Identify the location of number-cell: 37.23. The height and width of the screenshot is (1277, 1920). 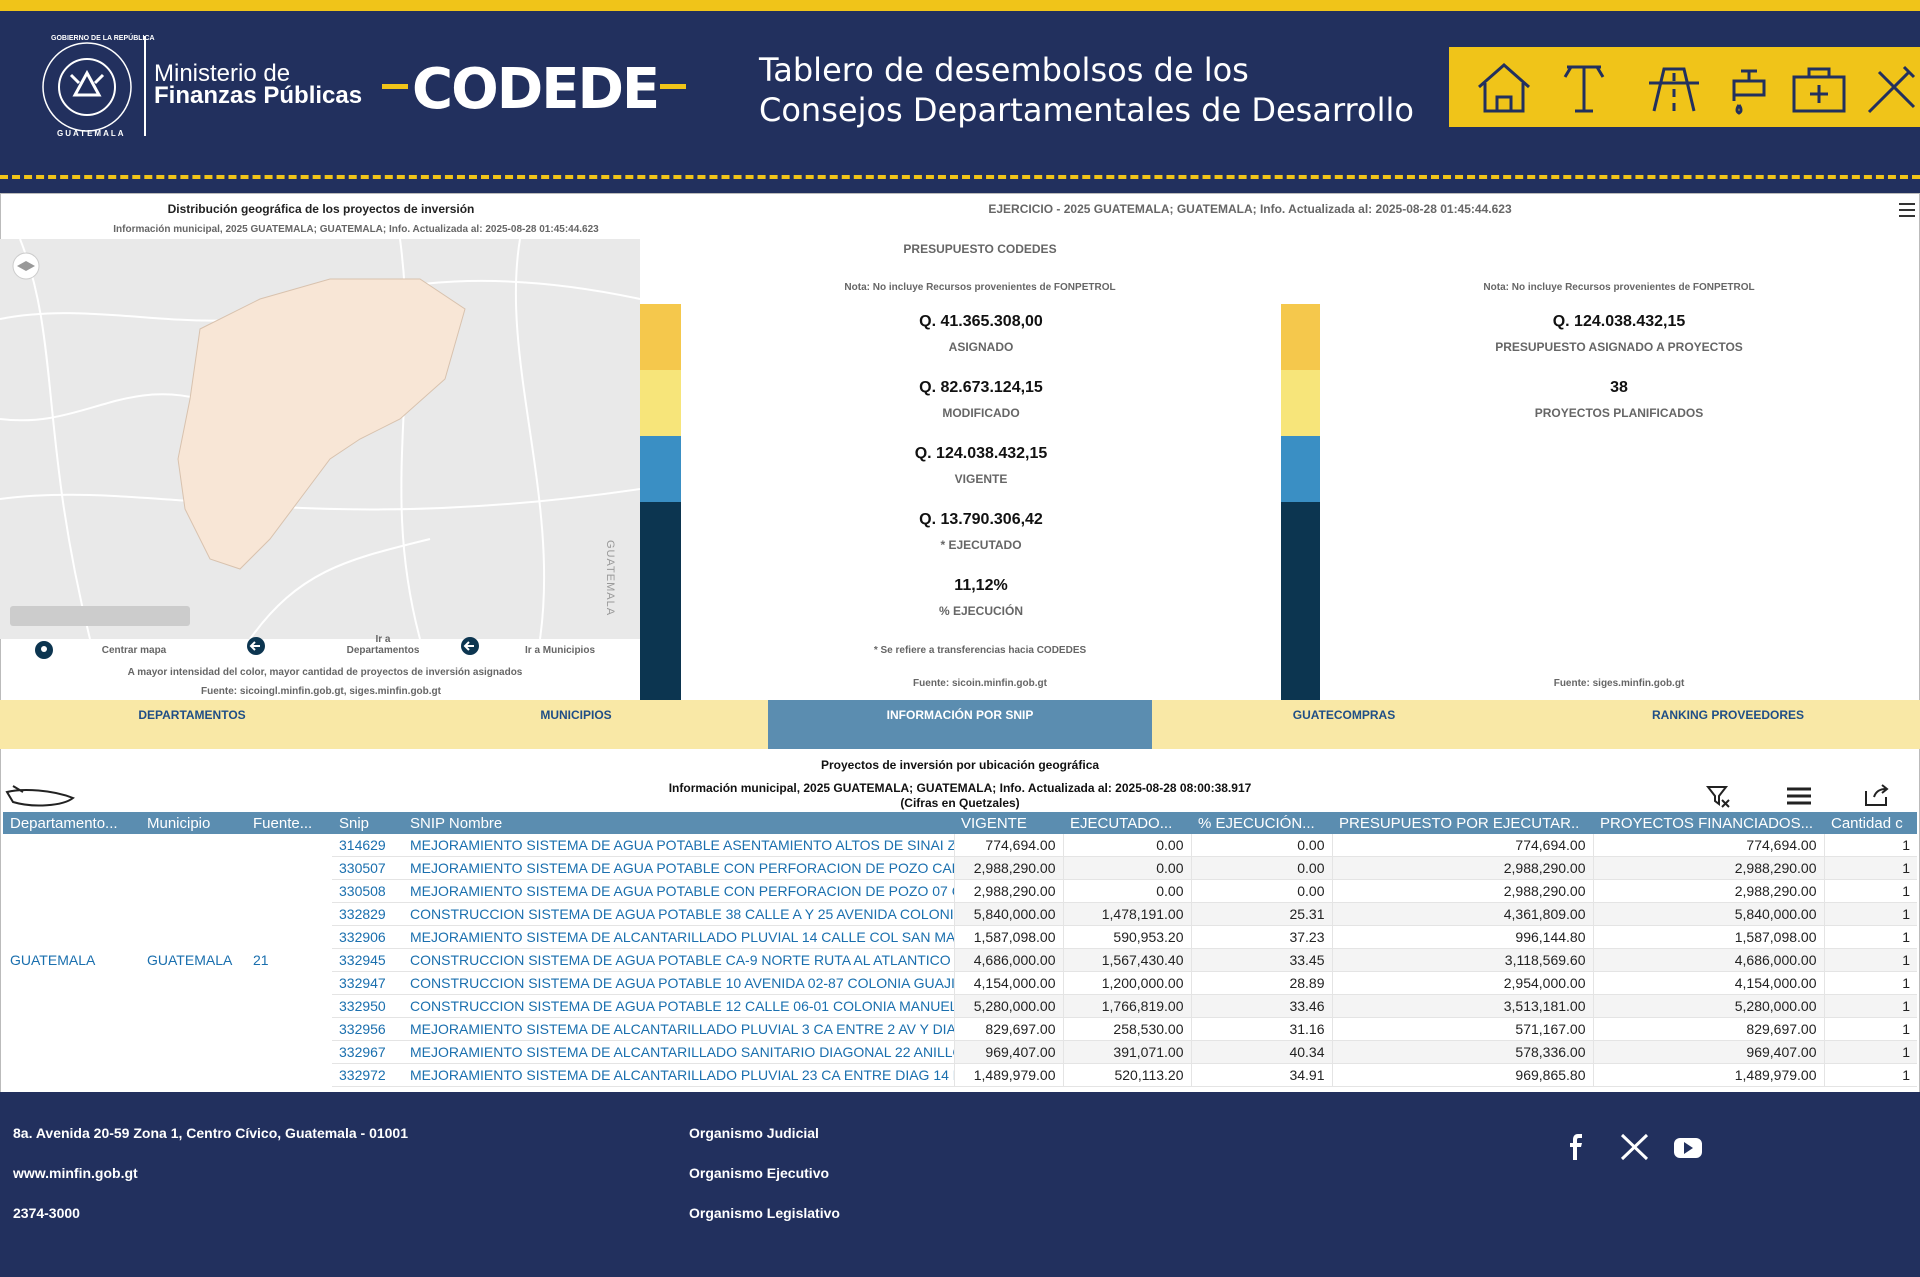
(1261, 937).